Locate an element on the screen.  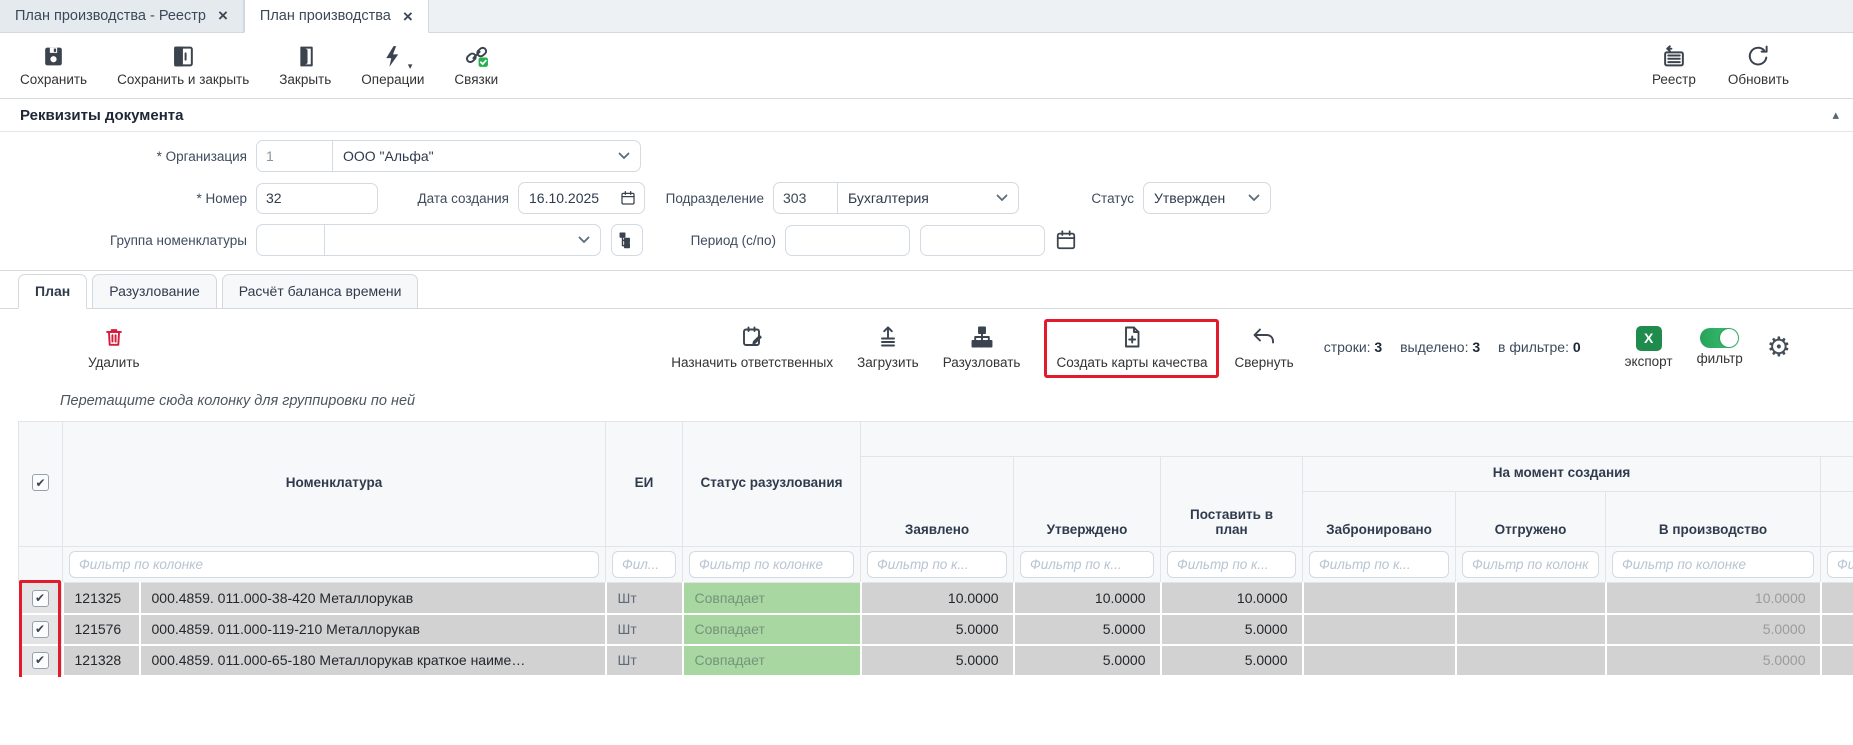
to-plan-filter-input is located at coordinates (1232, 564).